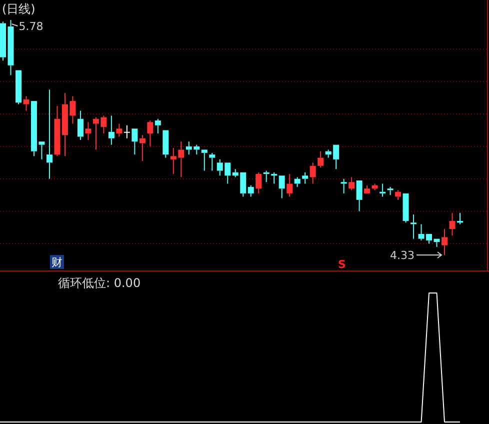 The width and height of the screenshot is (489, 424). Describe the element at coordinates (99, 283) in the screenshot. I see `title: 循环低位: 0.00` at that location.